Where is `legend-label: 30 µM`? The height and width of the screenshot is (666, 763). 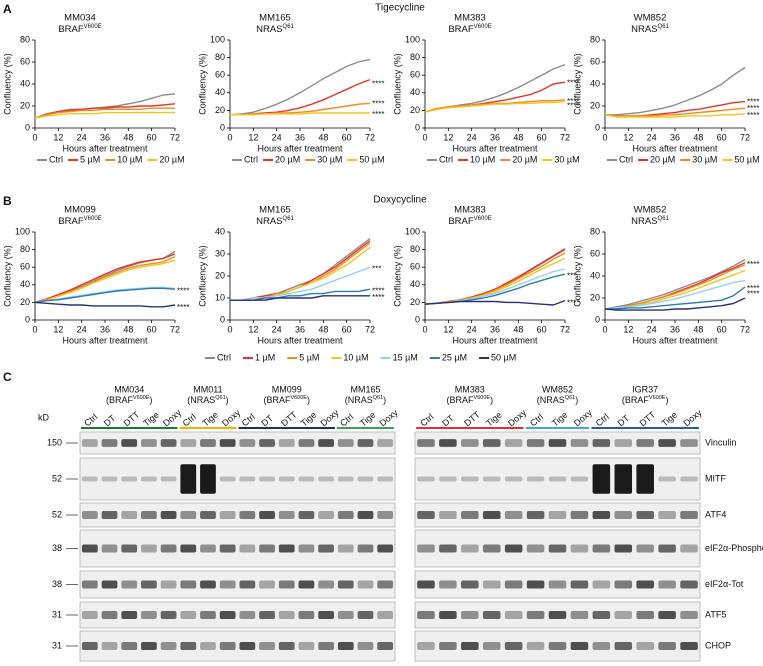
legend-label: 30 µM is located at coordinates (704, 159).